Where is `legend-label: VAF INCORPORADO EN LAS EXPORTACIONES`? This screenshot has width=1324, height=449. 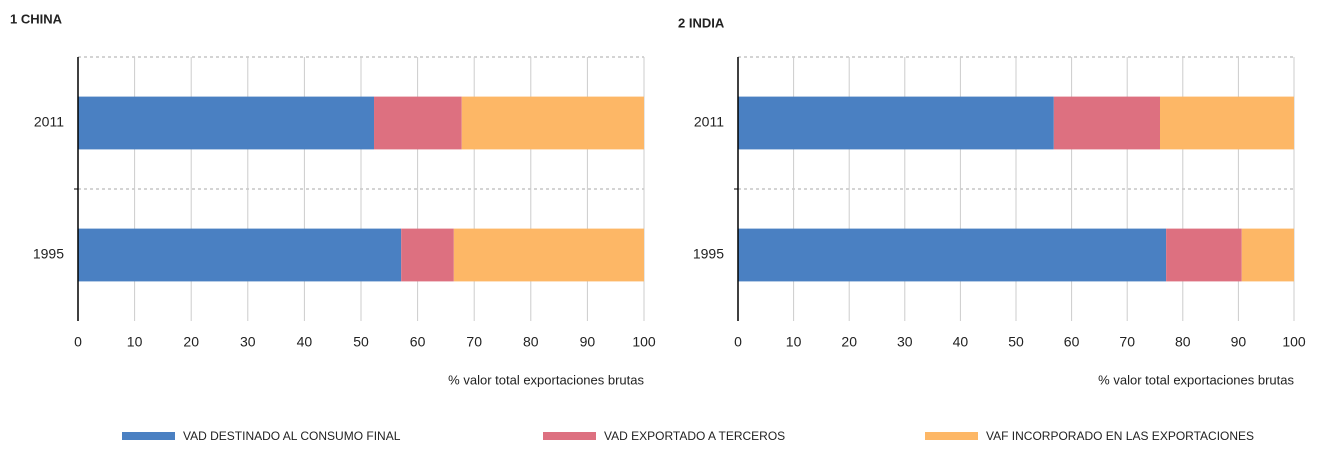 legend-label: VAF INCORPORADO EN LAS EXPORTACIONES is located at coordinates (1120, 436).